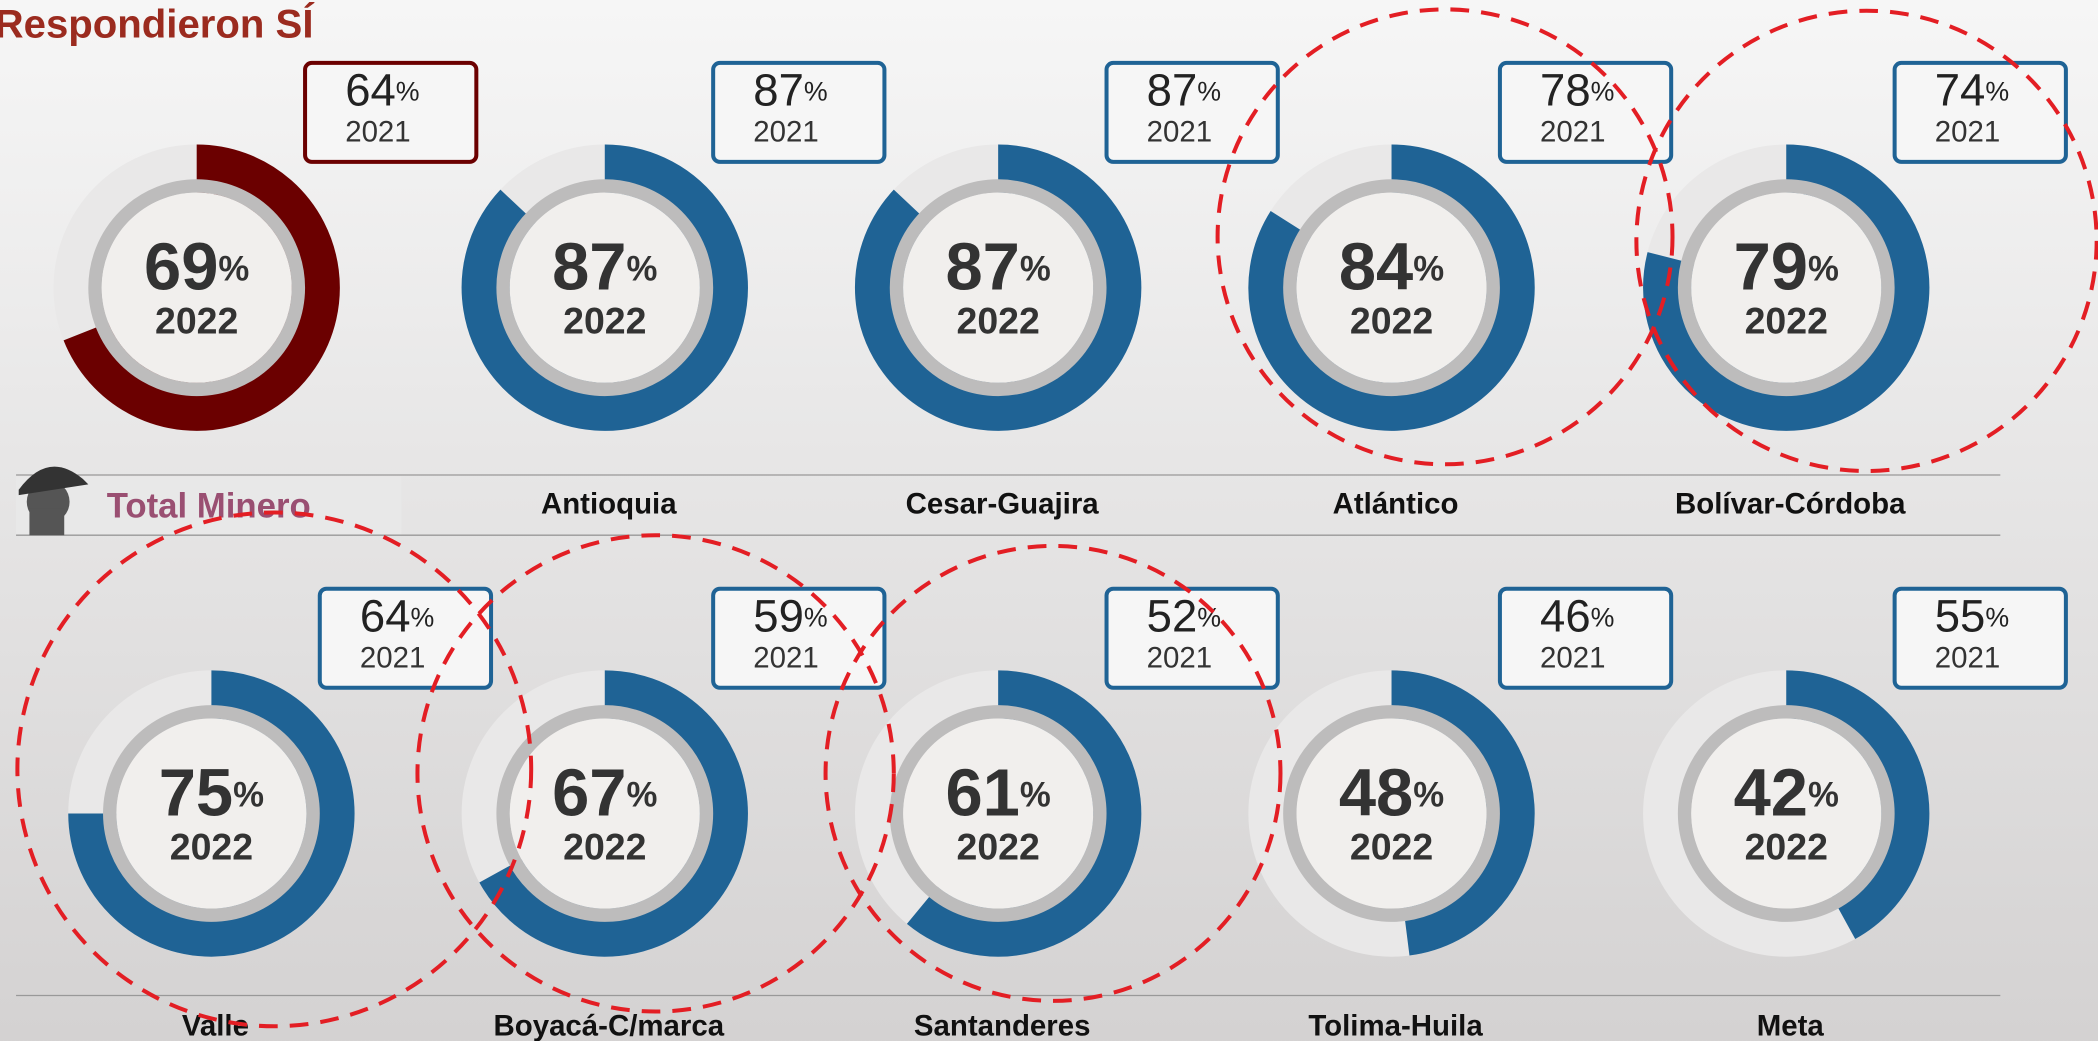 This screenshot has width=2098, height=1041. What do you see at coordinates (1960, 90) in the screenshot?
I see `prev-value: 74` at bounding box center [1960, 90].